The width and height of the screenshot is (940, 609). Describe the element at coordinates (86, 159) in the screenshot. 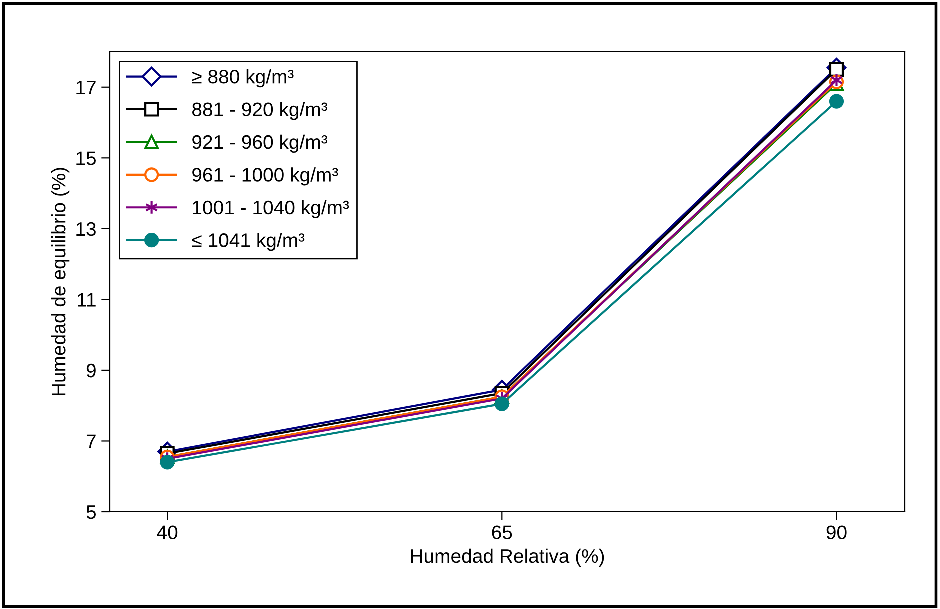

I see `y-tick-label: 15` at that location.